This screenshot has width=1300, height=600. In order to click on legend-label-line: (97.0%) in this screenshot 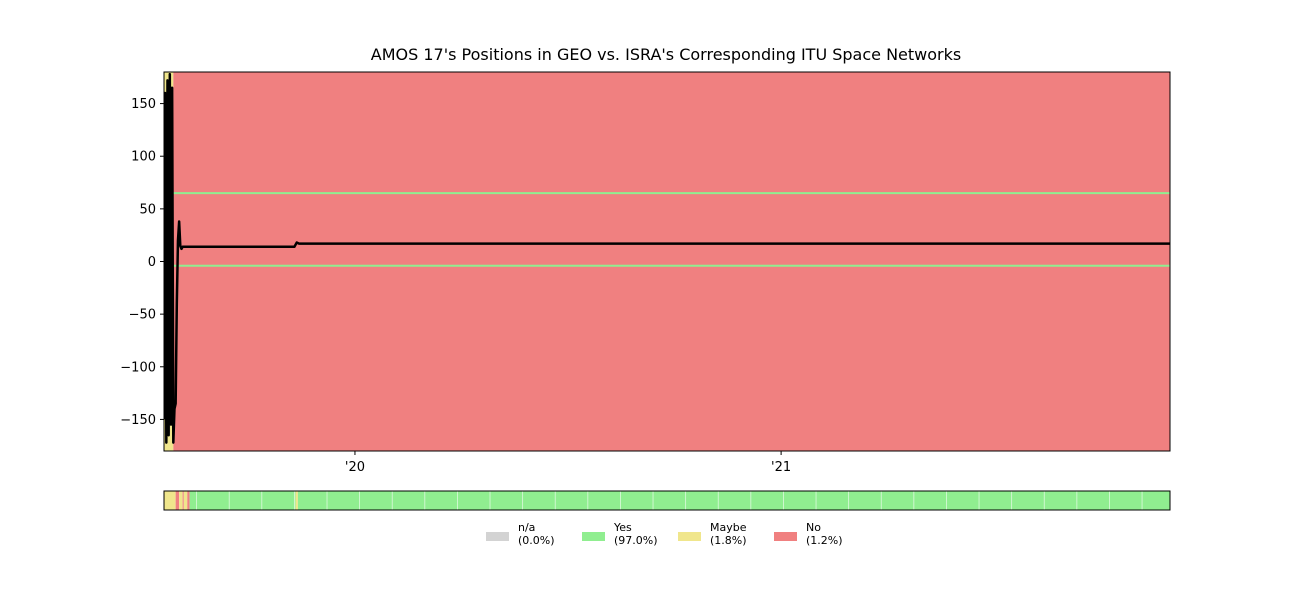, I will do `click(636, 540)`.